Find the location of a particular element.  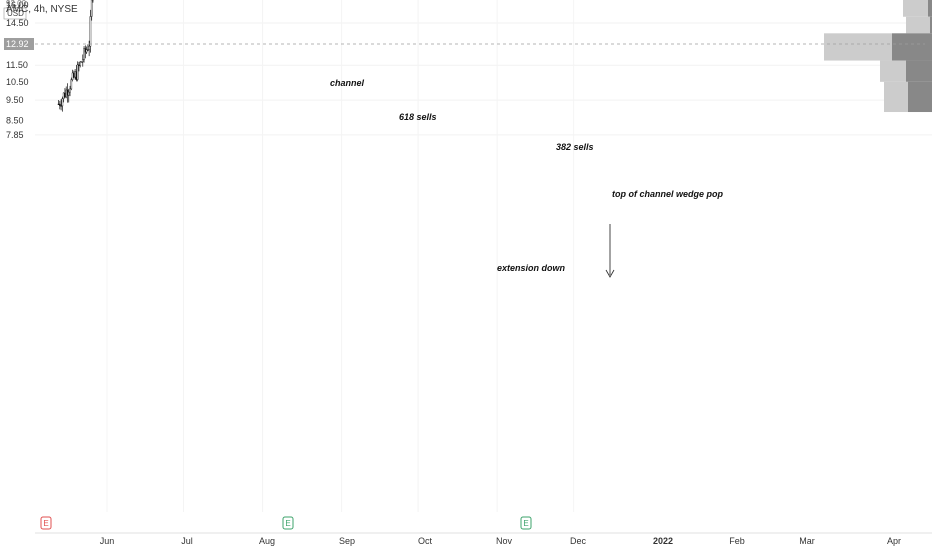

price-tick-label: 10.50 is located at coordinates (17, 82).